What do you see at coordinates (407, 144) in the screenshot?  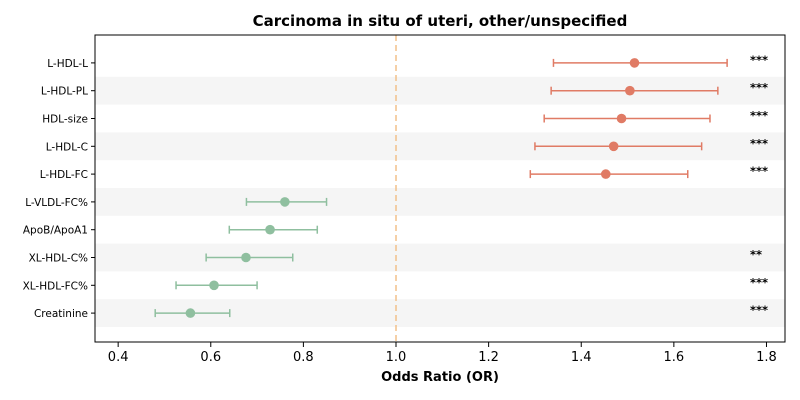 I see `forest-row: L-HDL-C ***` at bounding box center [407, 144].